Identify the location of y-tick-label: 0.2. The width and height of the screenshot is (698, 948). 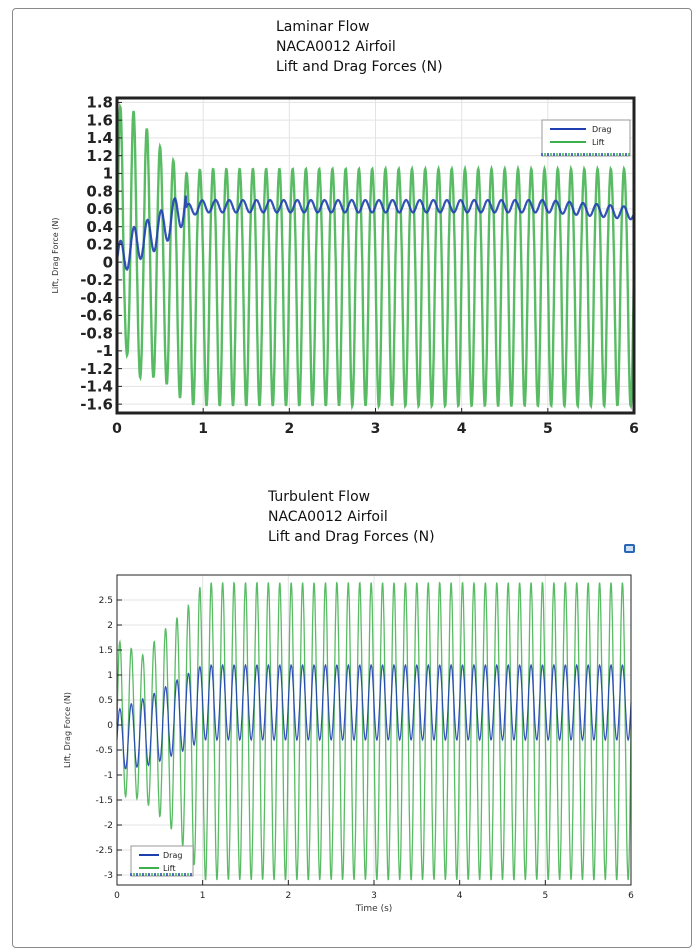
(99, 245).